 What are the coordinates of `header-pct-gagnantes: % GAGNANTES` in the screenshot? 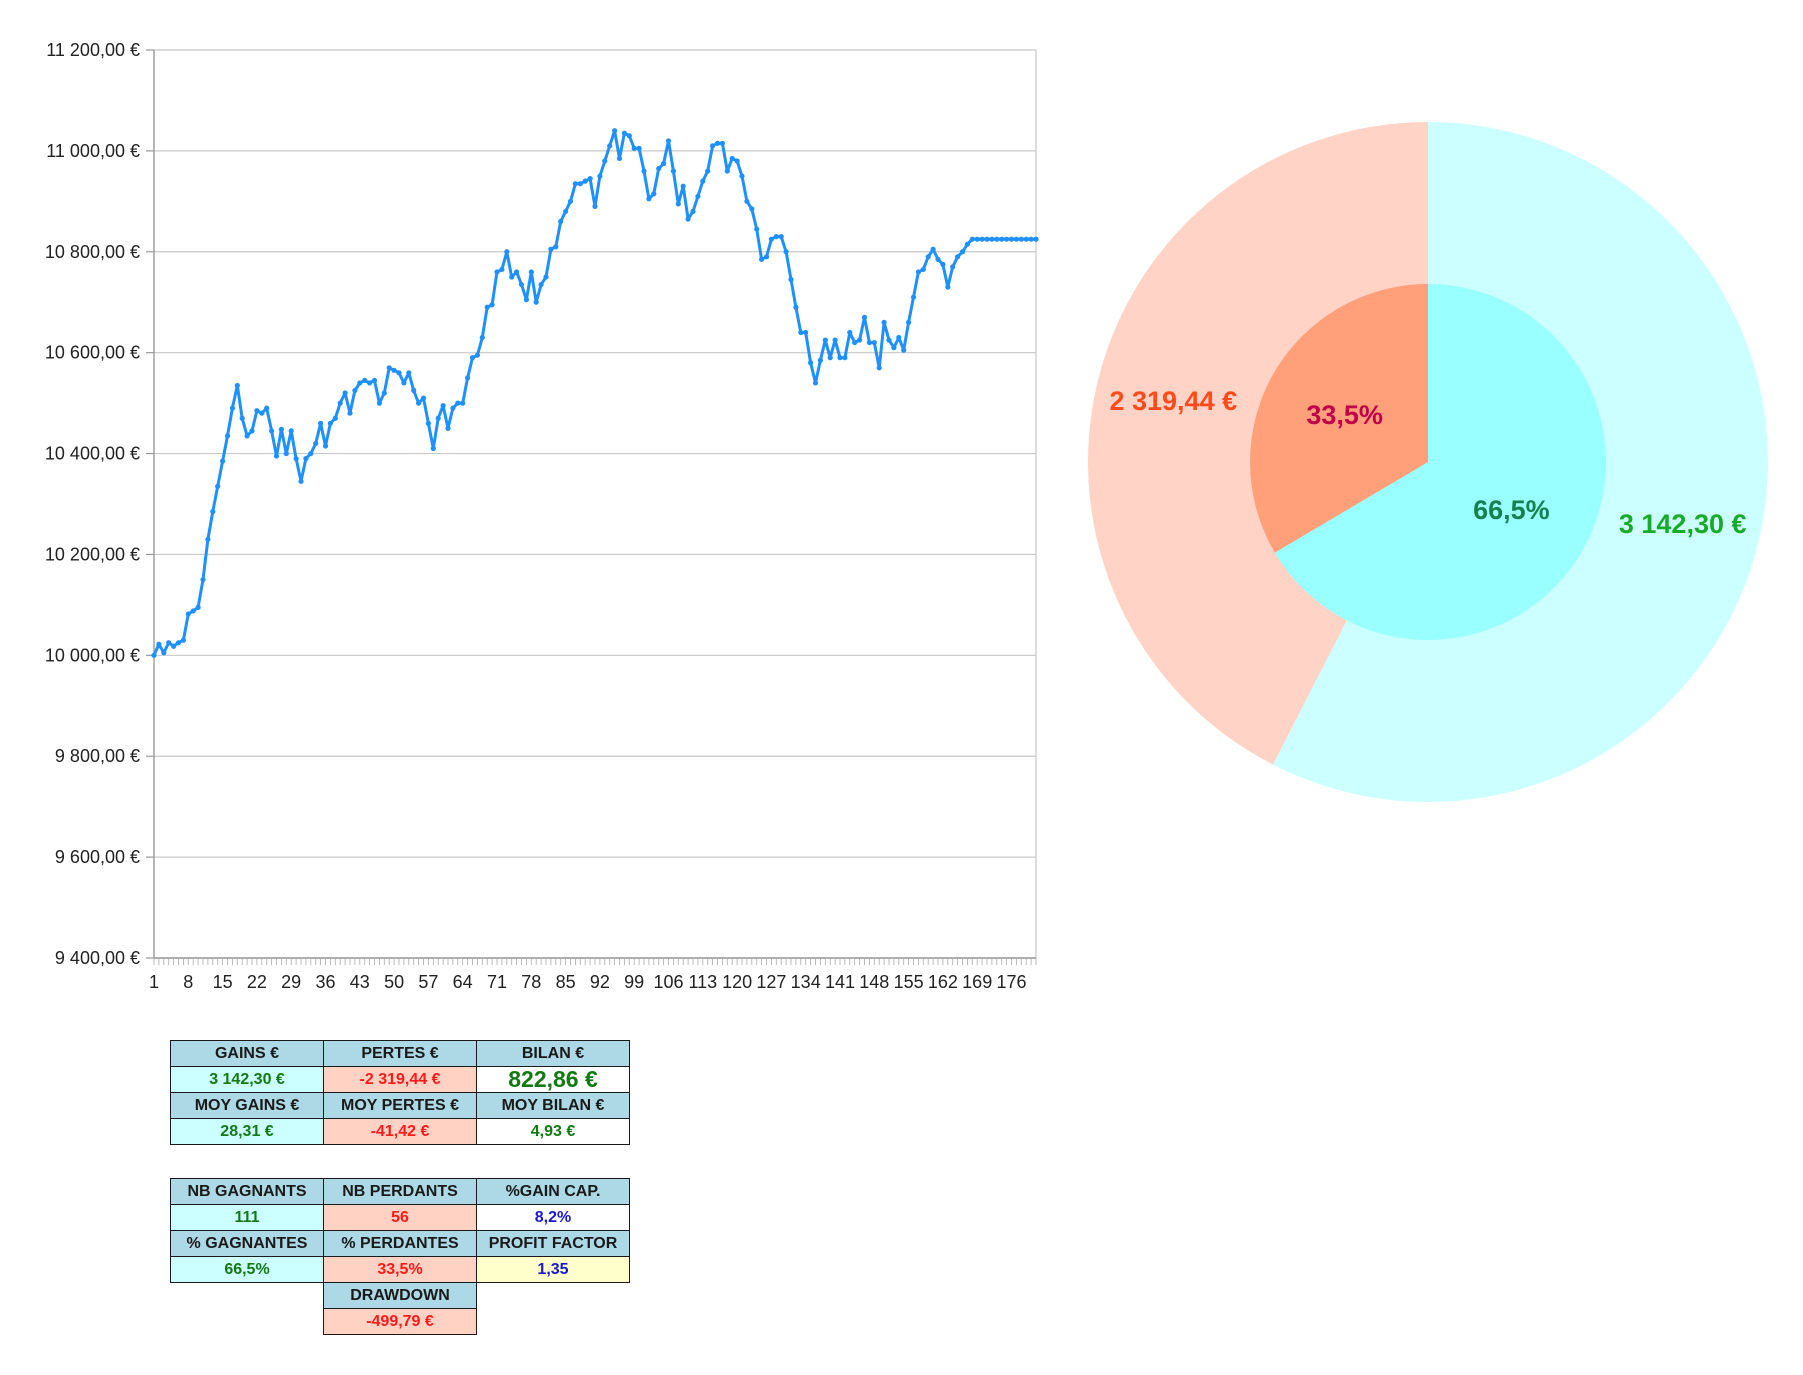 It's located at (247, 1243).